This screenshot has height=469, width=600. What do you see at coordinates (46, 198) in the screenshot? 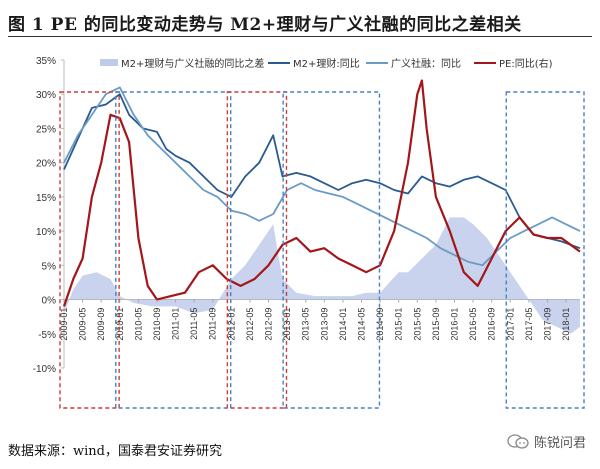
I see `y-tick-label: 15%` at bounding box center [46, 198].